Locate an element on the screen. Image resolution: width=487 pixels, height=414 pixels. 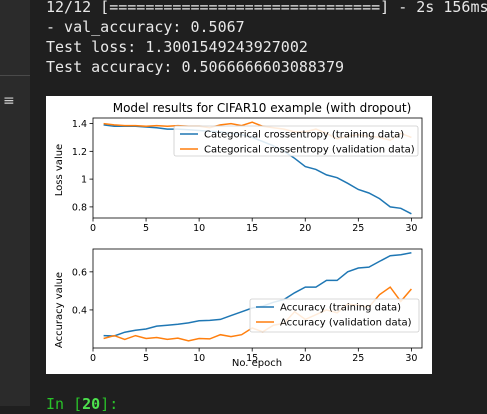
prompt-prefix: In [ is located at coordinates (64, 404).